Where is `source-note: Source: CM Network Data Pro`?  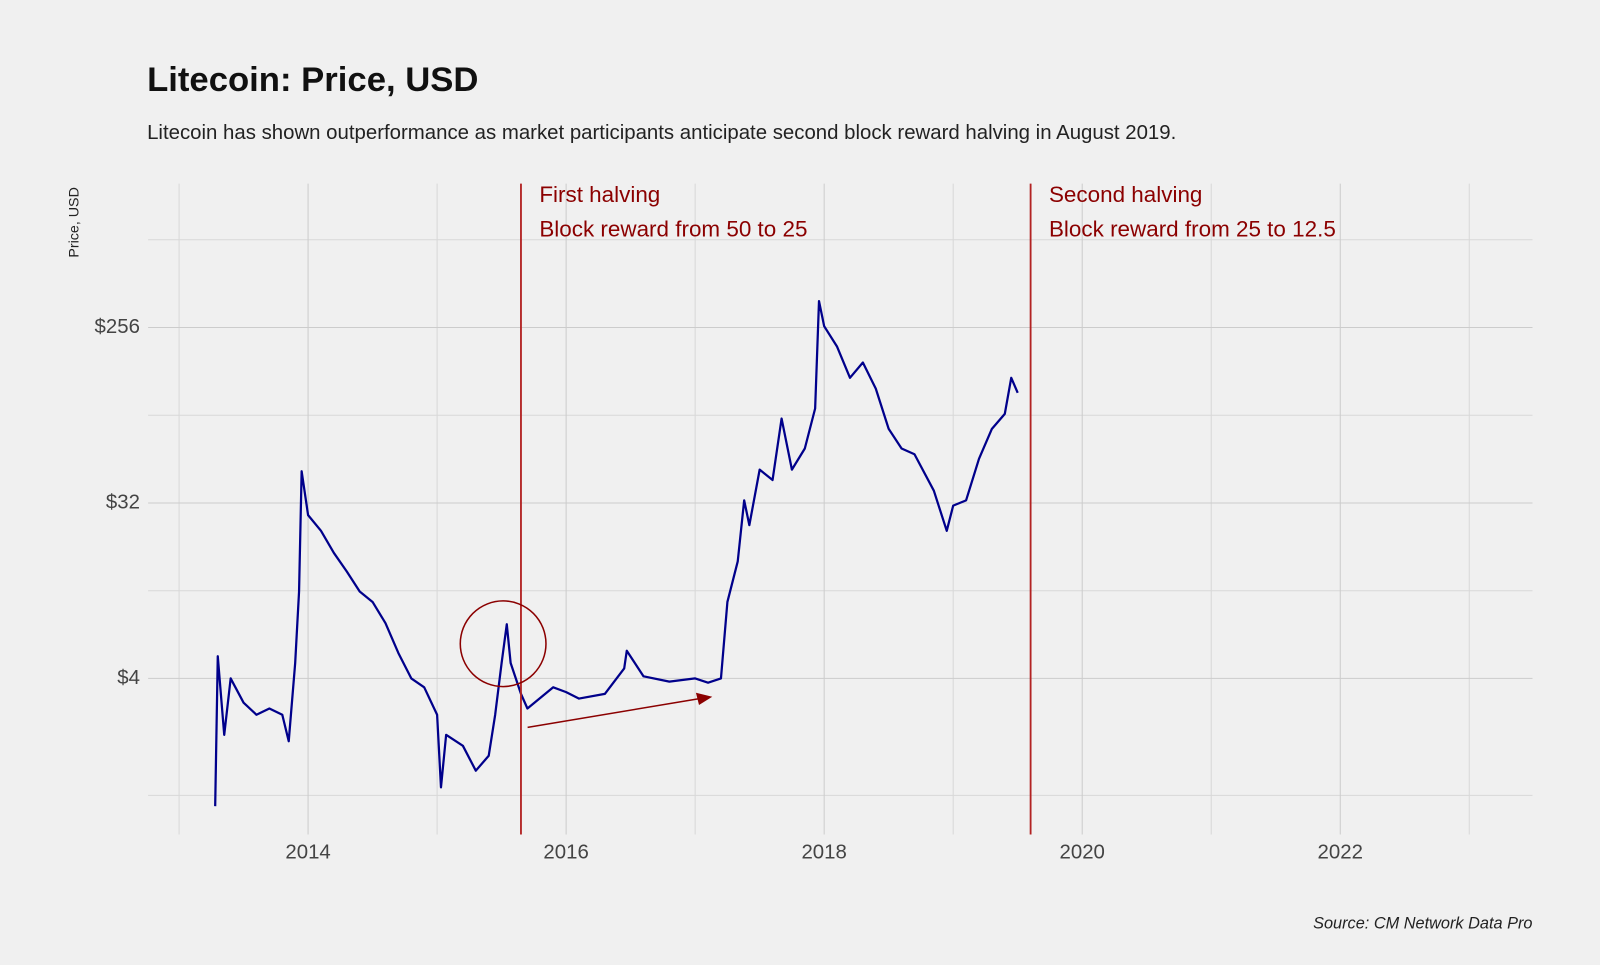
source-note: Source: CM Network Data Pro is located at coordinates (1422, 924).